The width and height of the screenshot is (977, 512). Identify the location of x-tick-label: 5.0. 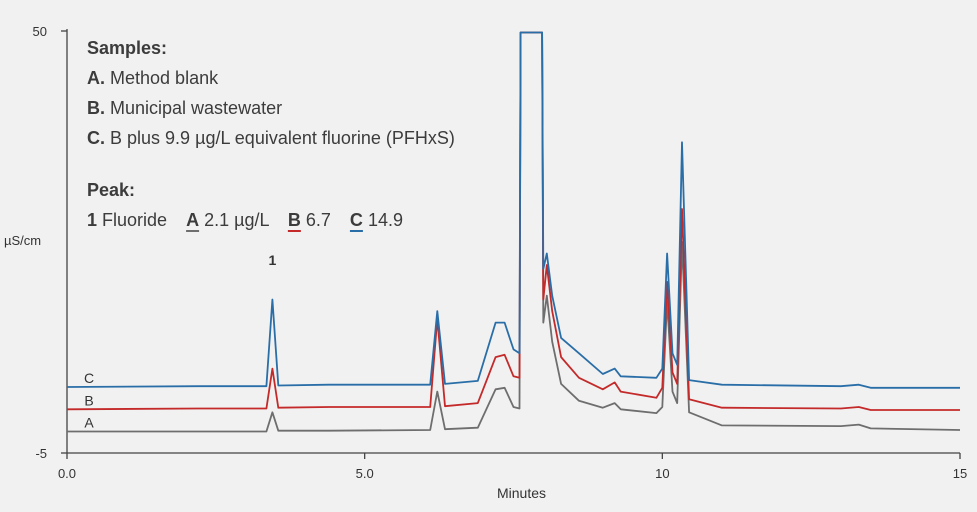
(365, 473).